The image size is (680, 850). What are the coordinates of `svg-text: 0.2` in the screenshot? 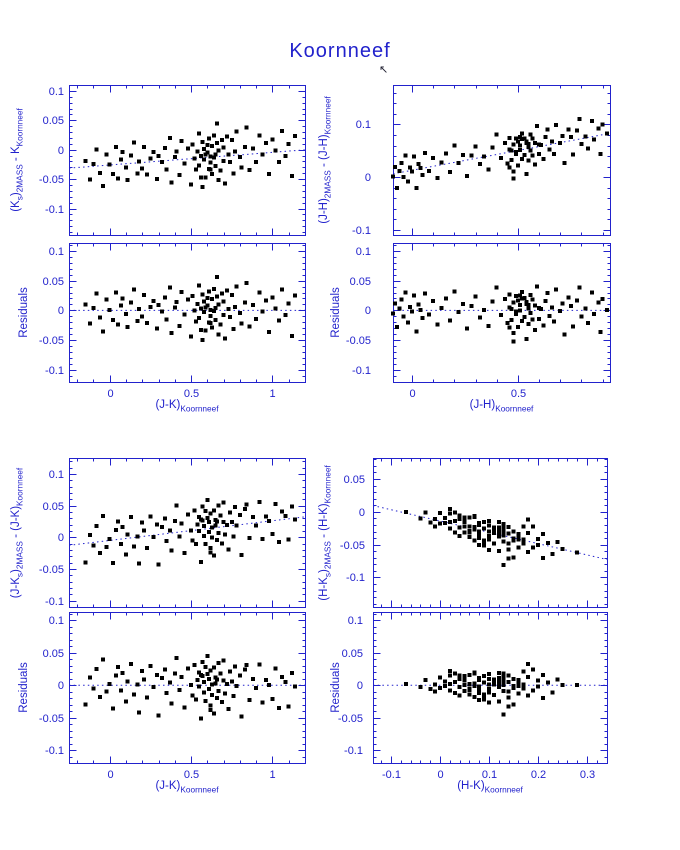 It's located at (538, 775).